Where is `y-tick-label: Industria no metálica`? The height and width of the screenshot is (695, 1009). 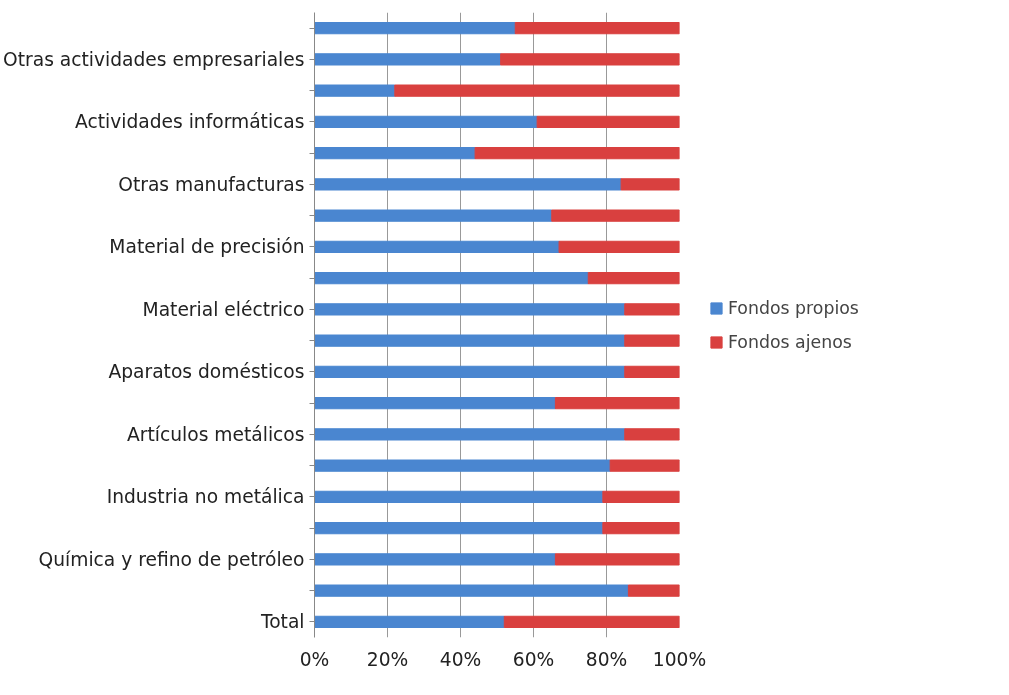
y-tick-label: Industria no metálica is located at coordinates (205, 497).